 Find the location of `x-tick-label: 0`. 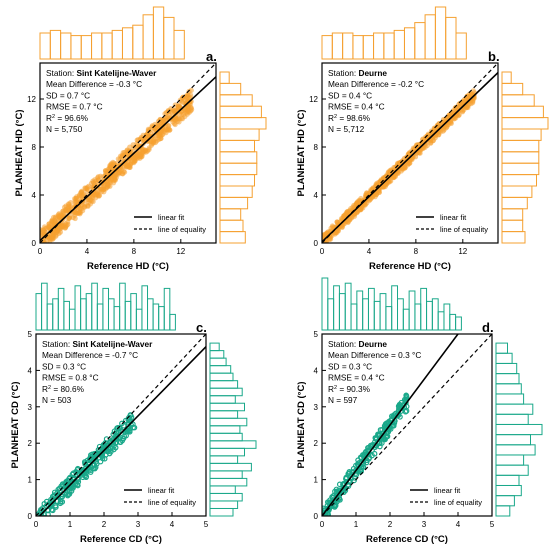

x-tick-label: 0 is located at coordinates (40, 251).